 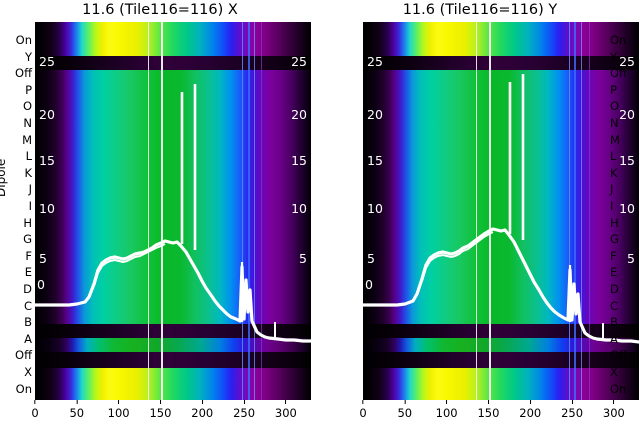 What do you see at coordinates (28, 322) in the screenshot?
I see `cat-left-item-17: B` at bounding box center [28, 322].